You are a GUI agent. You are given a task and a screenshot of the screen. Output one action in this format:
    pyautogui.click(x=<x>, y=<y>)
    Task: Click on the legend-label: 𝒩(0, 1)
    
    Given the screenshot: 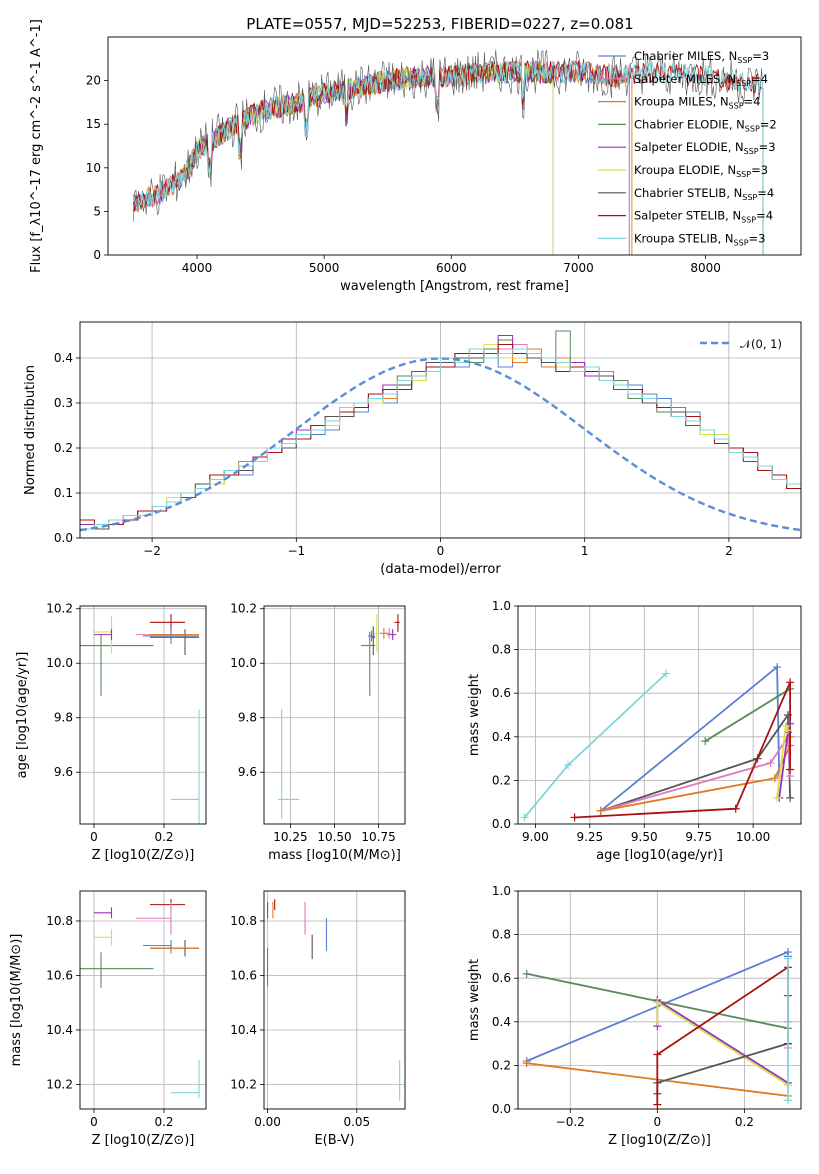 What is the action you would take?
    pyautogui.click(x=761, y=344)
    